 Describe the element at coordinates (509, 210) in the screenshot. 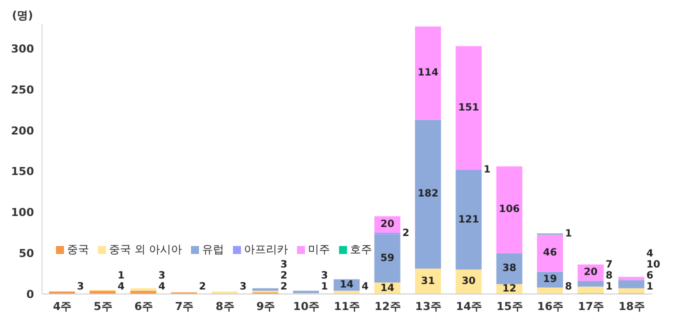

I see `data-label: 106` at that location.